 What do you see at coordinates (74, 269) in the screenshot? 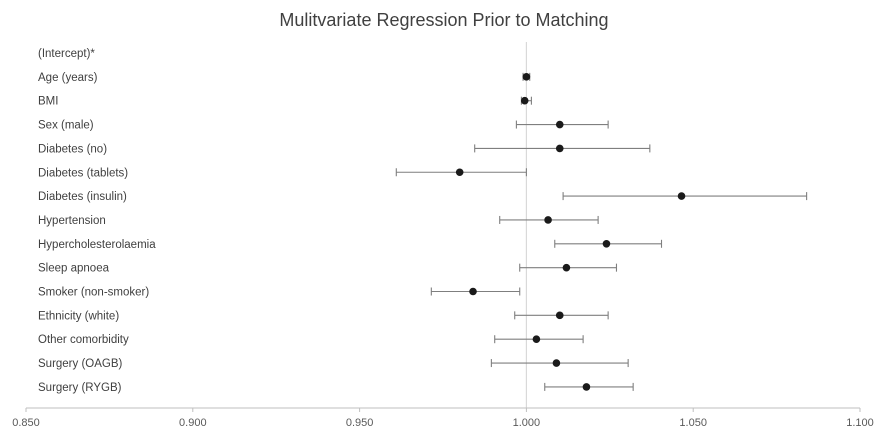
I see `row-label: Sleep apnoea` at bounding box center [74, 269].